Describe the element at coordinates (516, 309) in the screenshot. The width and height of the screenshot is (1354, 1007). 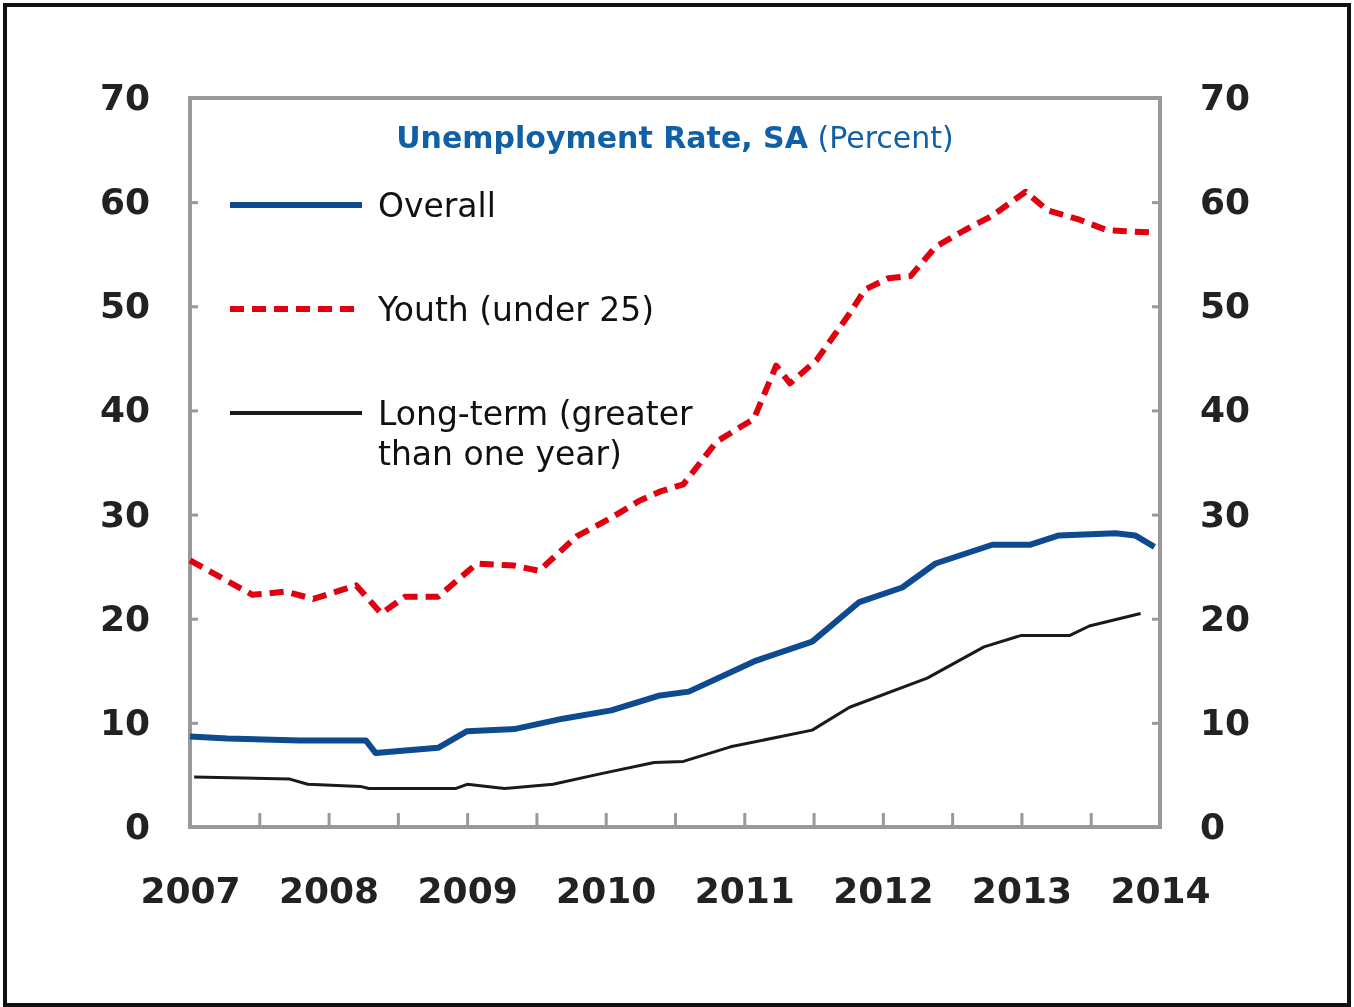
I see `legend-label: Youth (under 25)` at that location.